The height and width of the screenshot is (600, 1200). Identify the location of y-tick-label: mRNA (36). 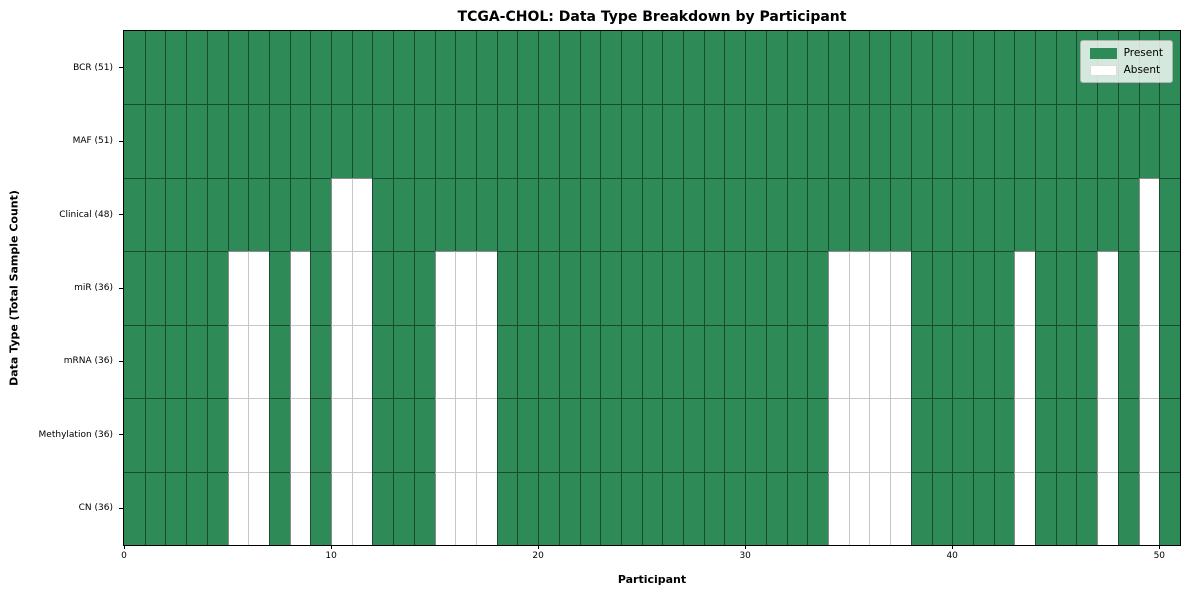
(88, 361).